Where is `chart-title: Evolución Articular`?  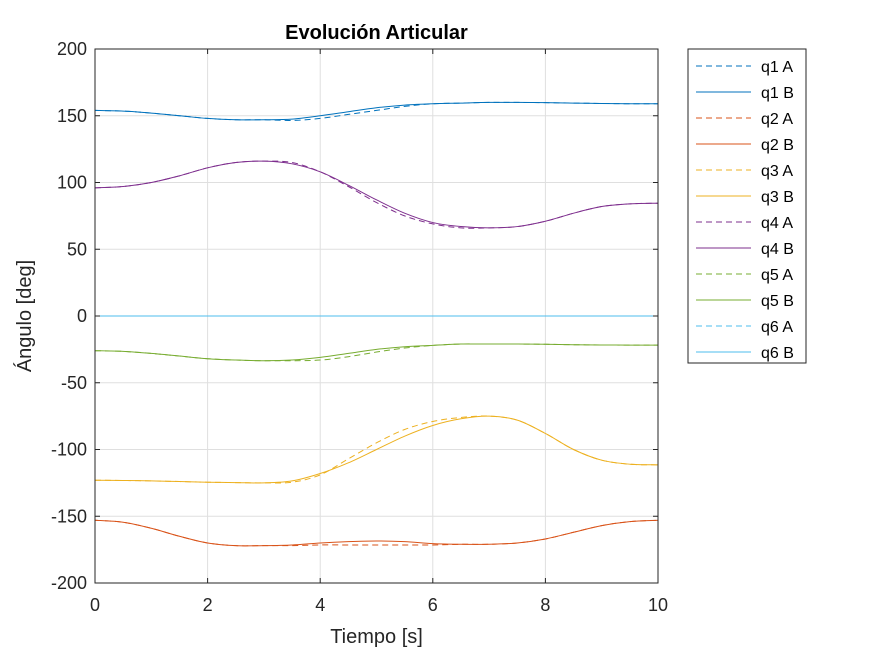 chart-title: Evolución Articular is located at coordinates (376, 33).